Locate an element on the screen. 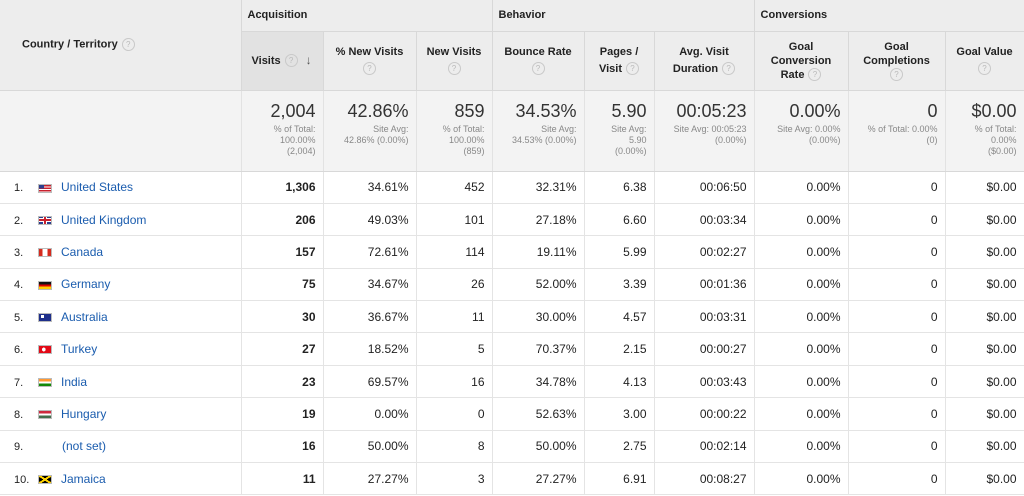 This screenshot has height=496, width=1024. bounce-rate-cell: 27.27% is located at coordinates (538, 479).